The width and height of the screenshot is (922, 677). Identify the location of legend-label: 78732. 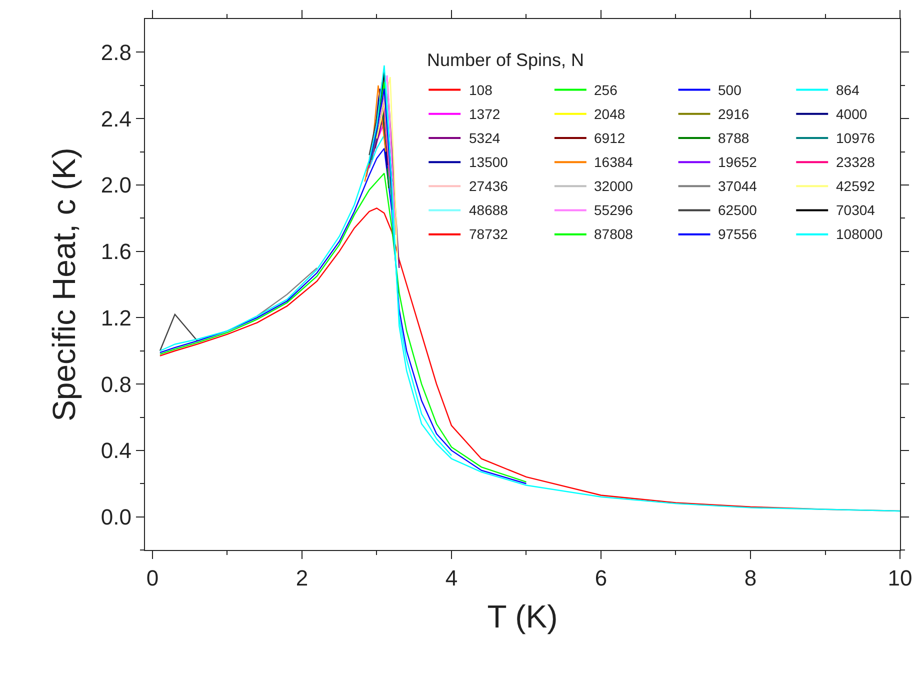
(488, 234).